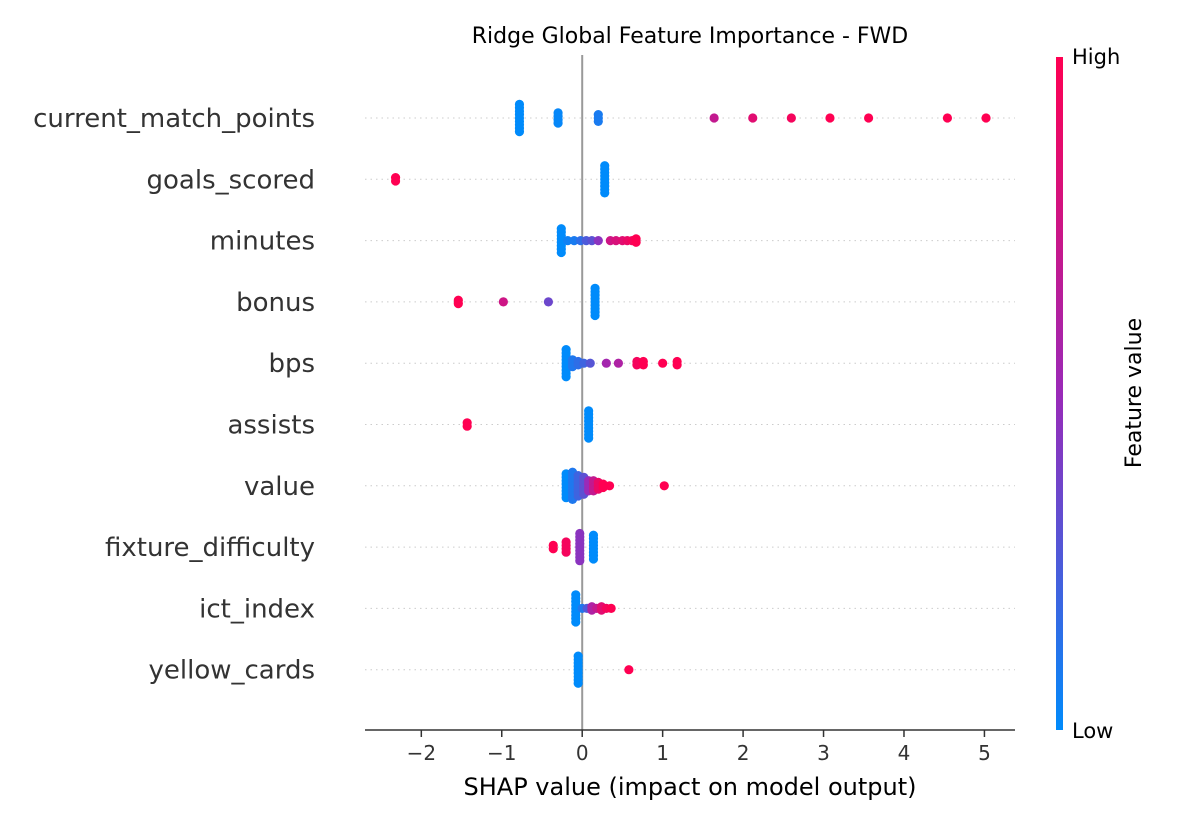  I want to click on feature-label-value: value, so click(279, 487).